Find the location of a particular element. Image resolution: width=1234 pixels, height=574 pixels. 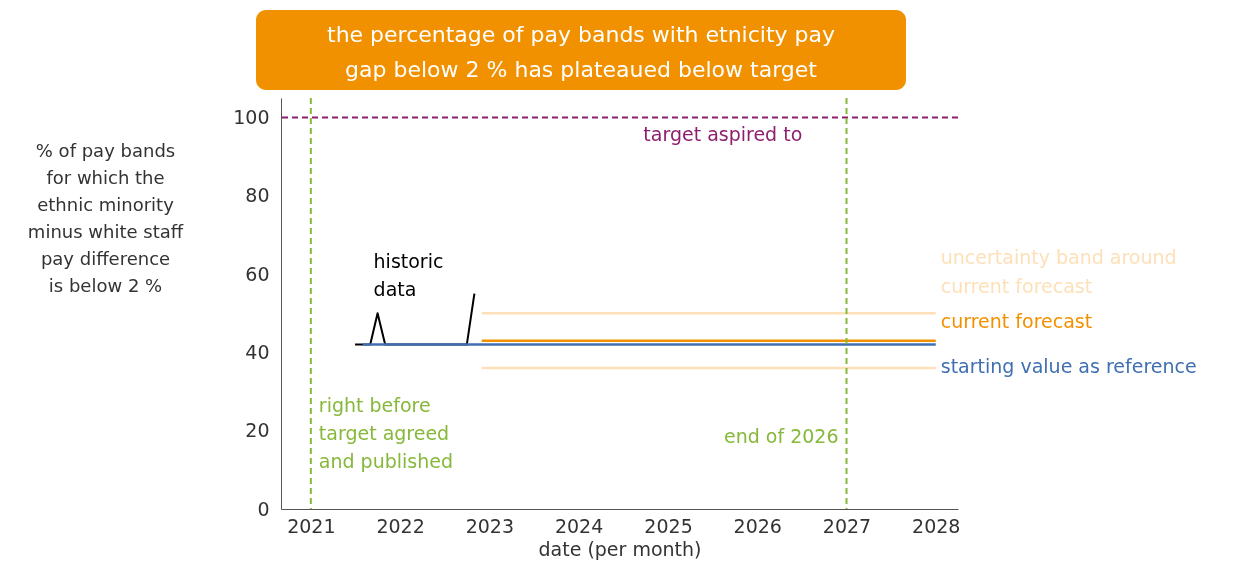

chart-title: the percentage of pay bands with etnicity pay gap below 2 % has plateaued below target is located at coordinates (581, 52).